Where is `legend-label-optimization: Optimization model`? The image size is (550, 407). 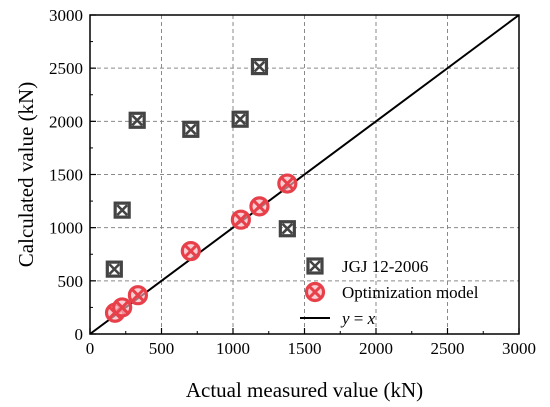 legend-label-optimization: Optimization model is located at coordinates (410, 292).